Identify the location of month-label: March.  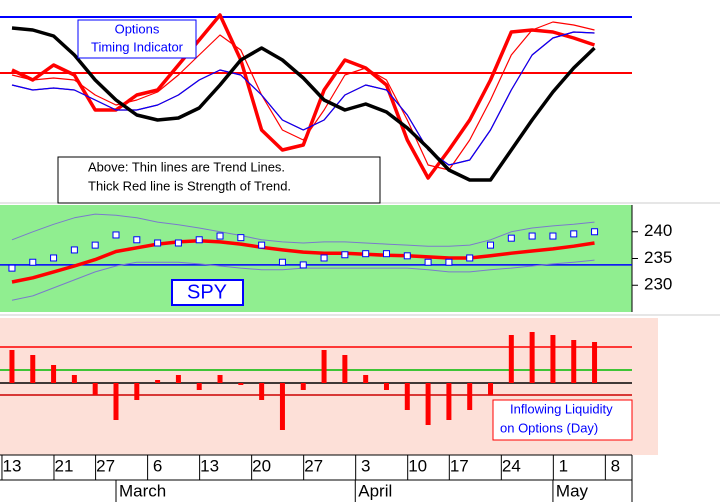
(142, 490).